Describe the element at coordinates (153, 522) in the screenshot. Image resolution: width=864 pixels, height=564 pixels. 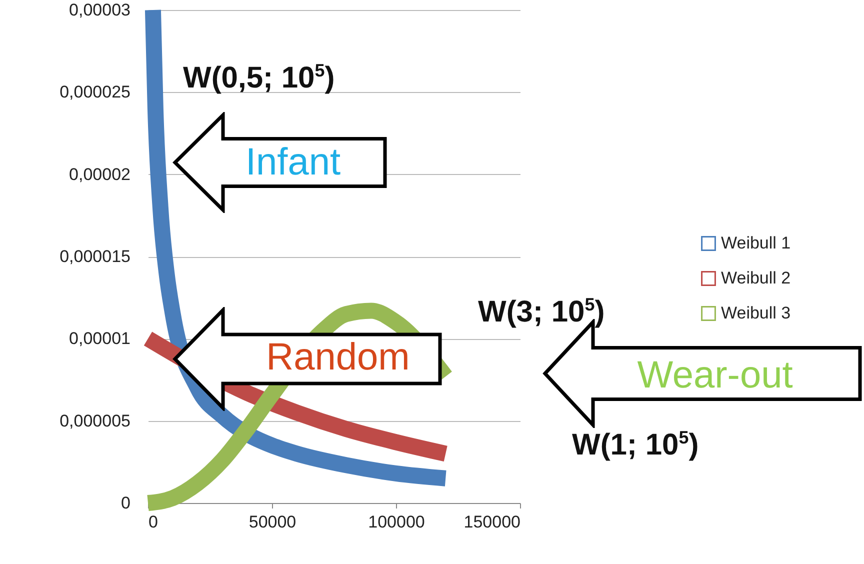
I see `x-tick-label: 0` at that location.